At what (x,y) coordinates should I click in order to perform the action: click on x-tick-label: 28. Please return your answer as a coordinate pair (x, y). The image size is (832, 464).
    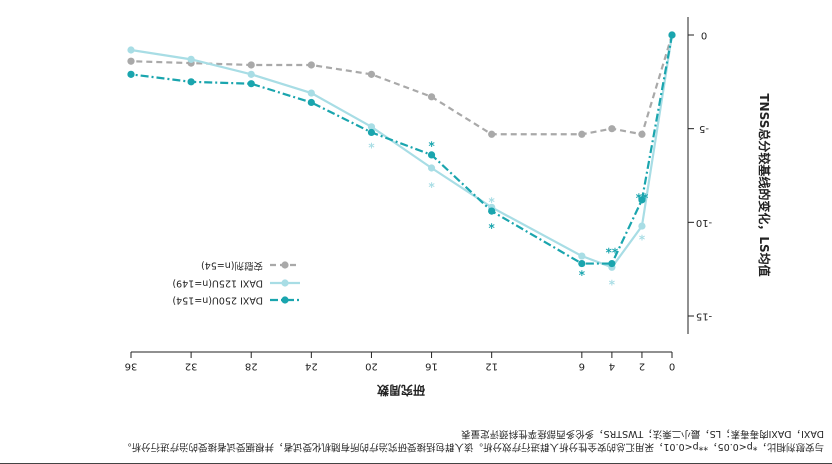
    Looking at the image, I should click on (251, 366).